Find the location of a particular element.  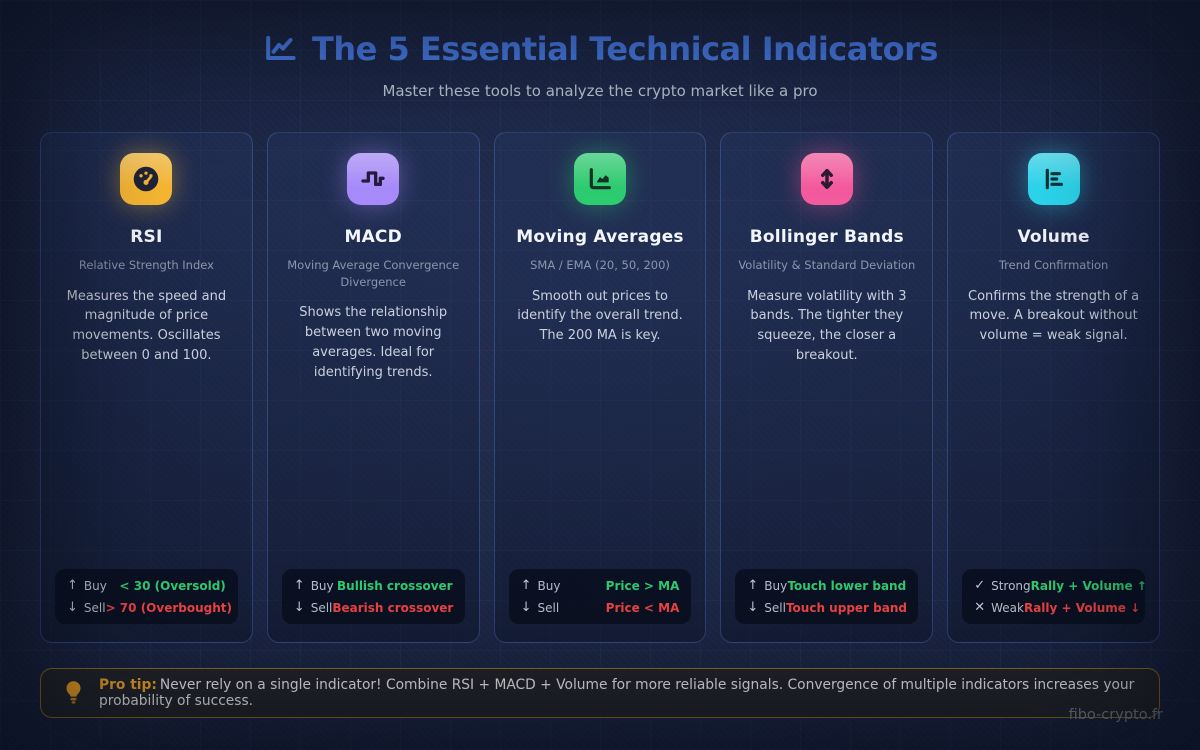

signal-value: Rally + Volume ↓ is located at coordinates (1082, 607).